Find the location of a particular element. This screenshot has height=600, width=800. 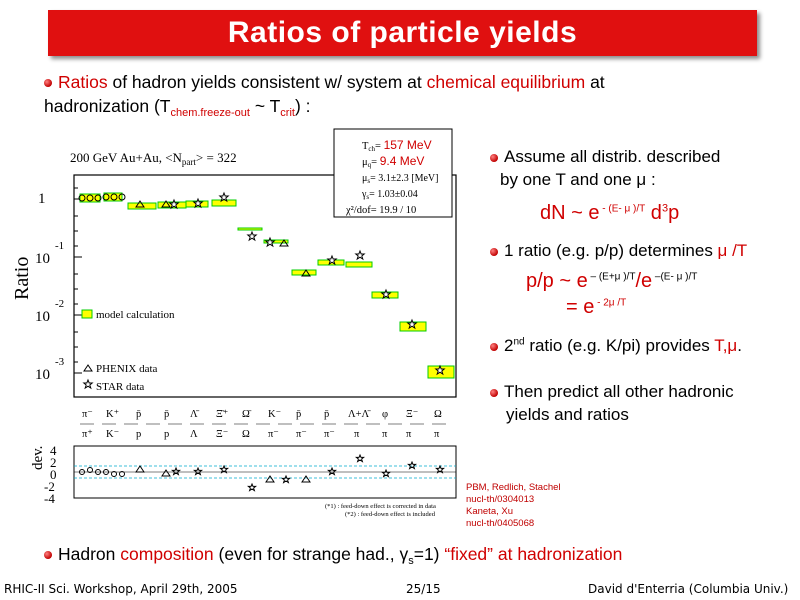

intro-part: hadronization (T is located at coordinates (107, 106).